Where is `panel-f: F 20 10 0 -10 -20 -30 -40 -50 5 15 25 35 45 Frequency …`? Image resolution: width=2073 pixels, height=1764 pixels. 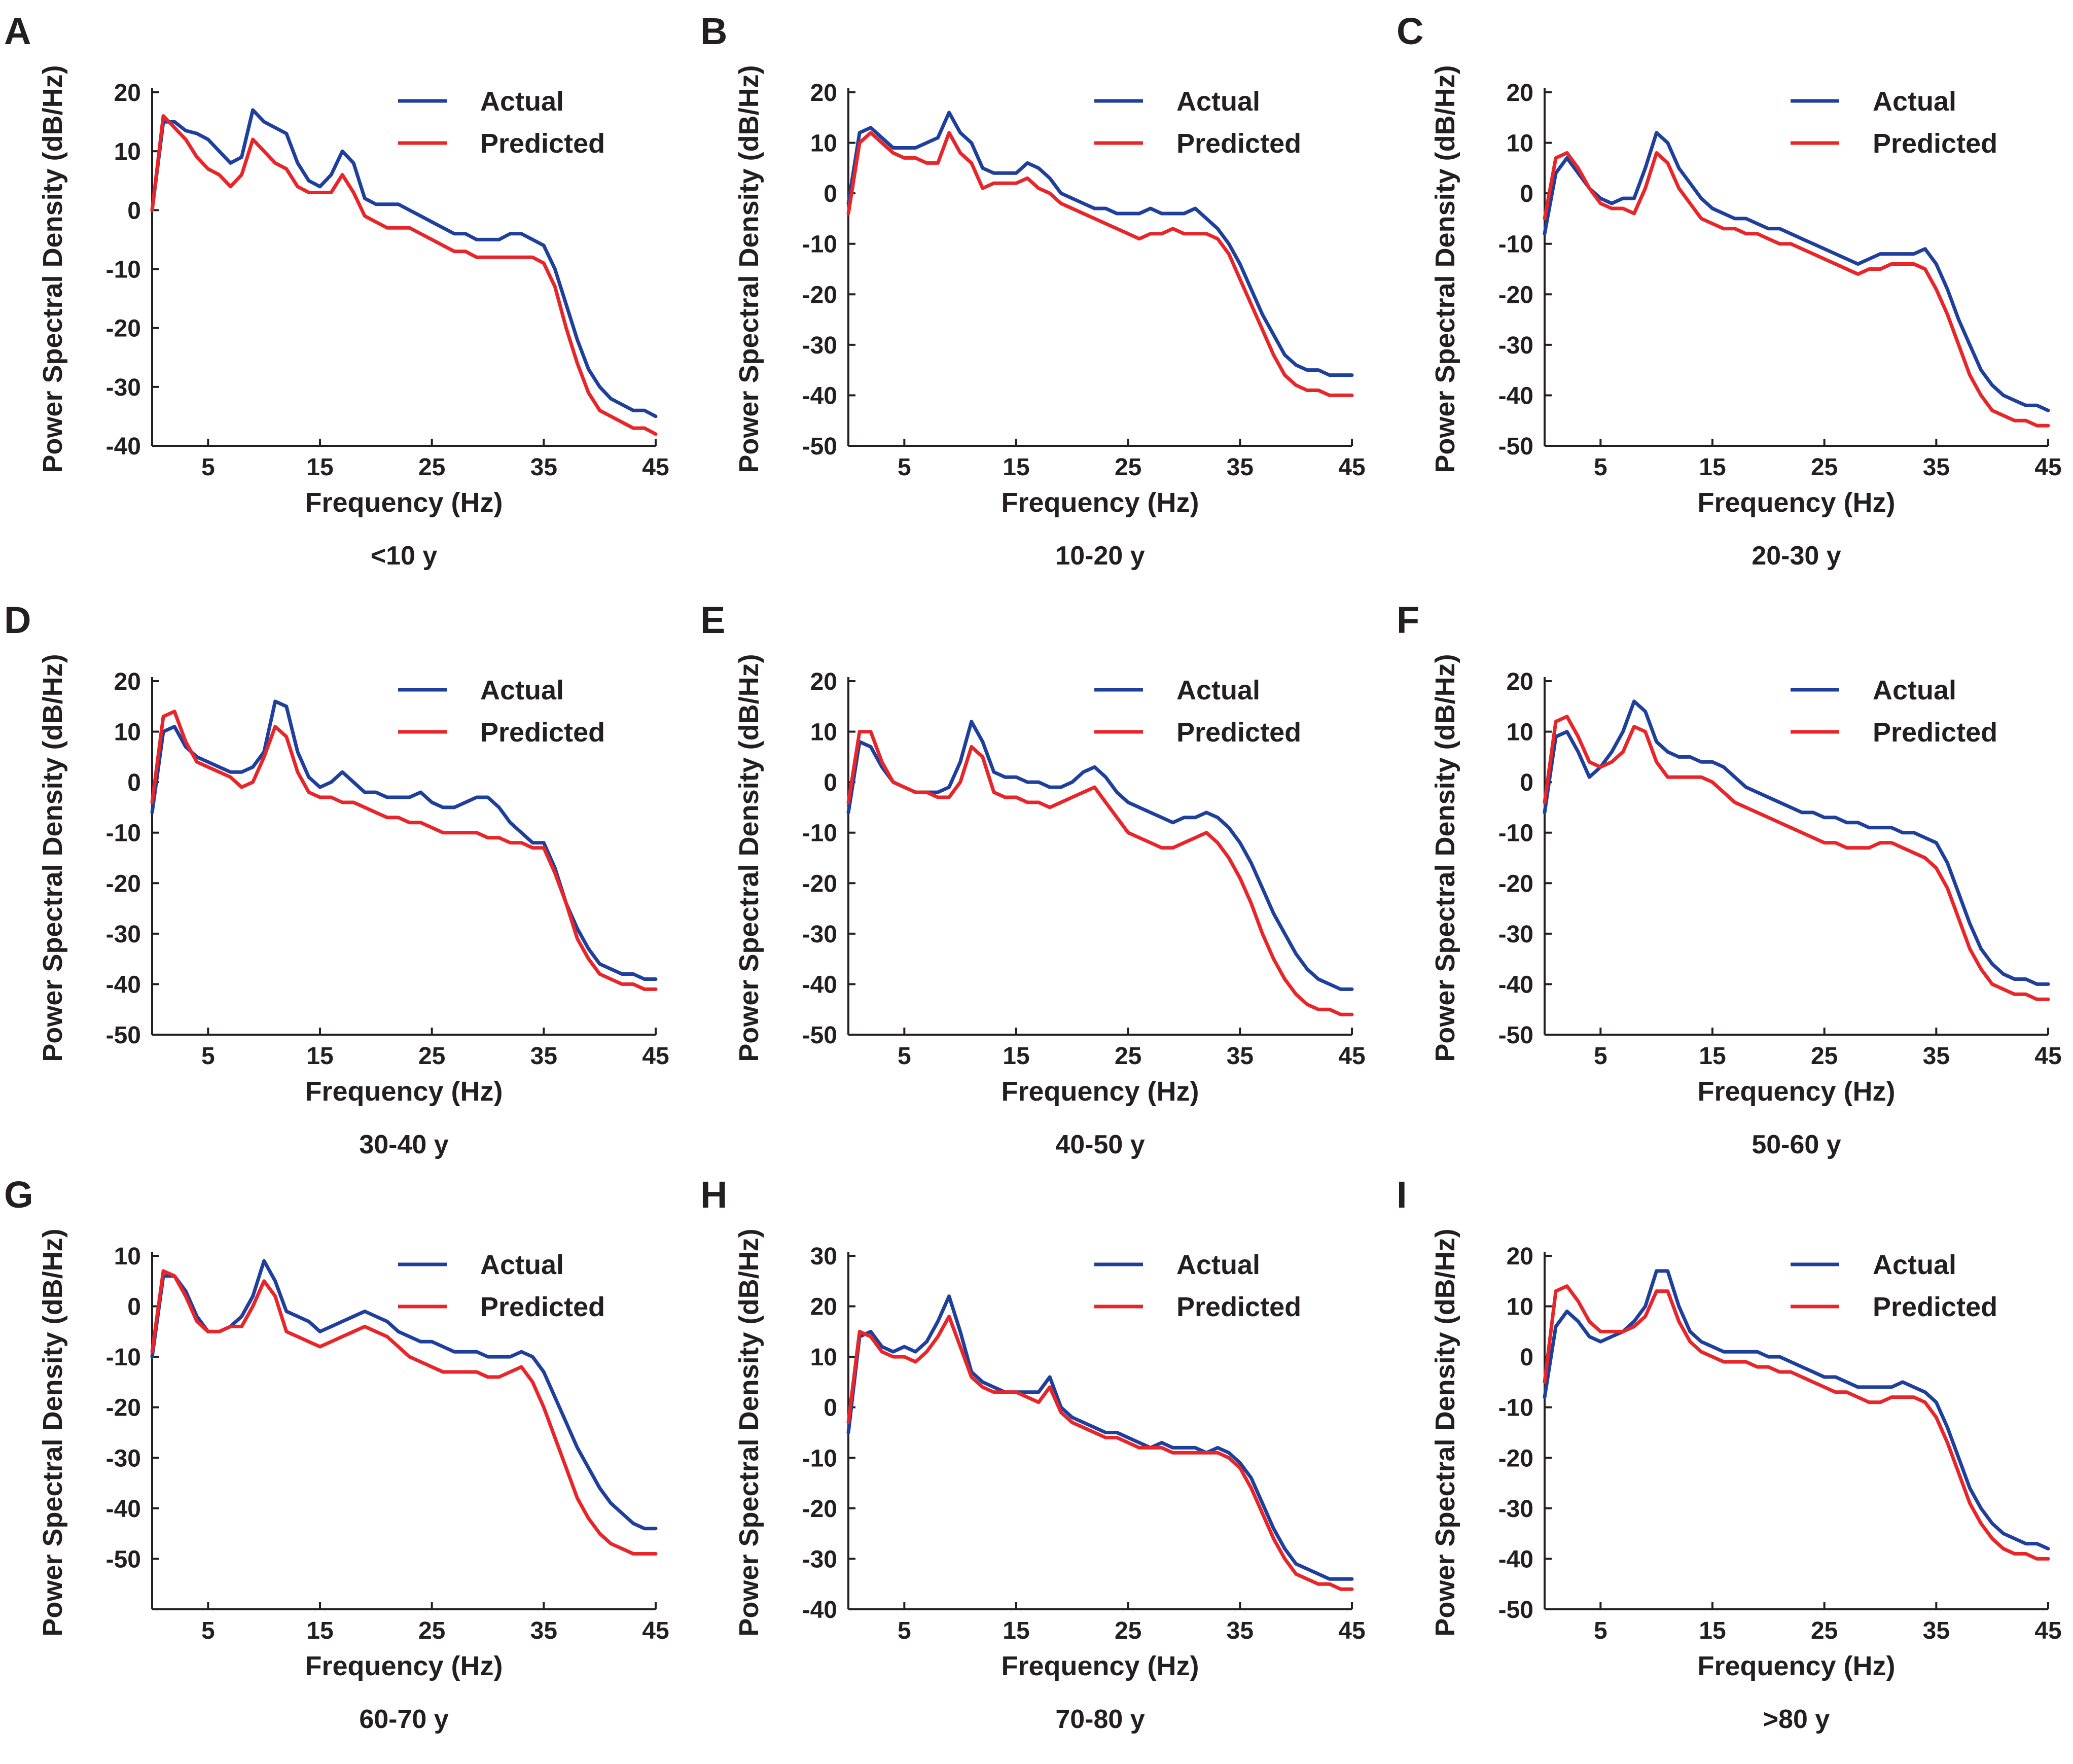
panel-f: F 20 10 0 -10 -20 -30 -40 -50 5 15 25 35 45 Frequency … is located at coordinates (1730, 879).